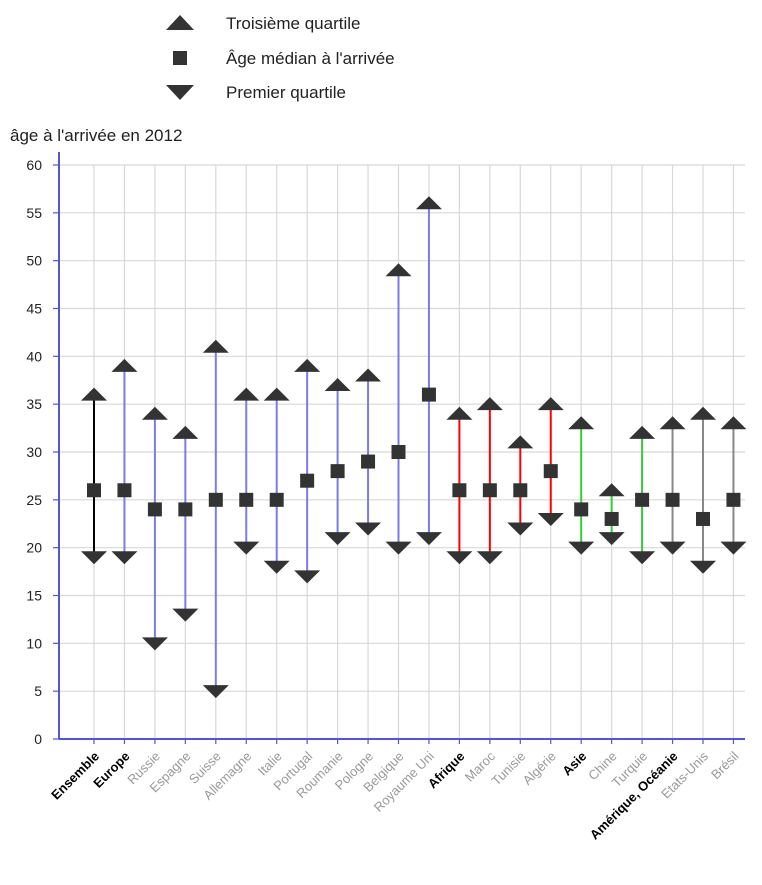  Describe the element at coordinates (509, 769) in the screenshot. I see `x-tick-label: Tunisie` at that location.